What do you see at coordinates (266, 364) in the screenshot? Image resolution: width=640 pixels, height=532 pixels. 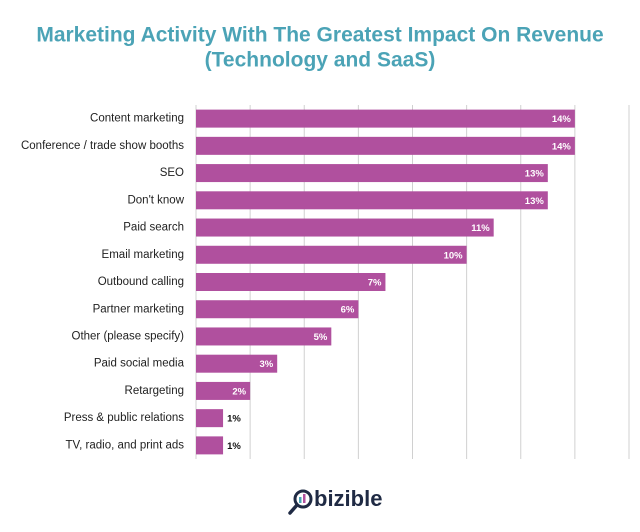 I see `value-label: 3%` at bounding box center [266, 364].